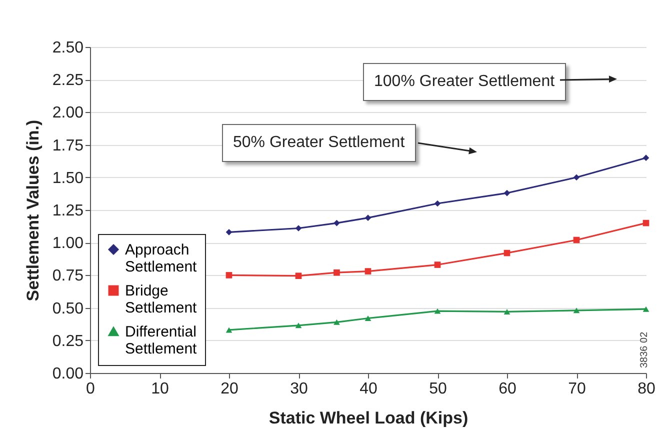 This screenshot has height=436, width=660. Describe the element at coordinates (507, 389) in the screenshot. I see `x-tick-label: 60` at that location.